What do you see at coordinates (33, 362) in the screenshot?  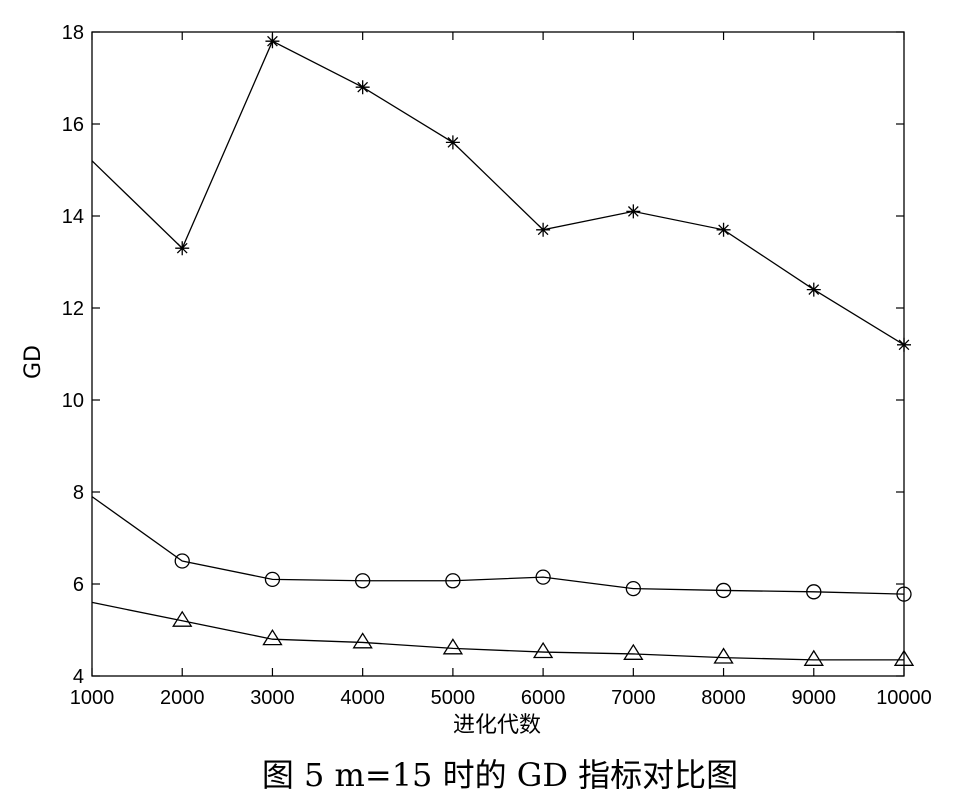 I see `y-axis-label: GD` at bounding box center [33, 362].